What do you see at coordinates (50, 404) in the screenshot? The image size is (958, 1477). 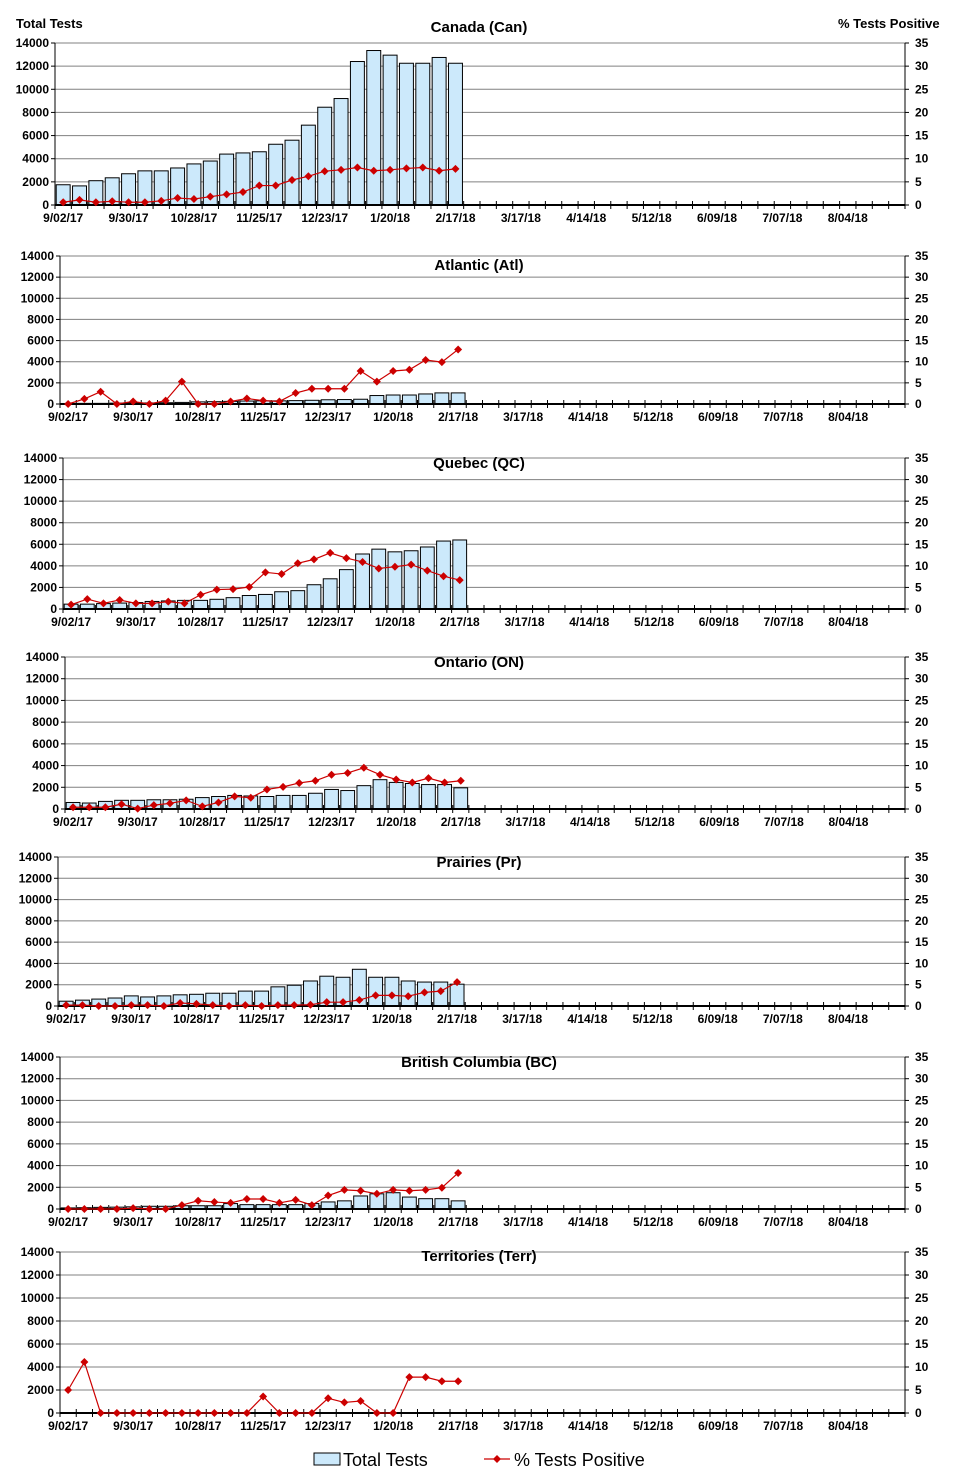 I see `y-tick-label: 0` at bounding box center [50, 404].